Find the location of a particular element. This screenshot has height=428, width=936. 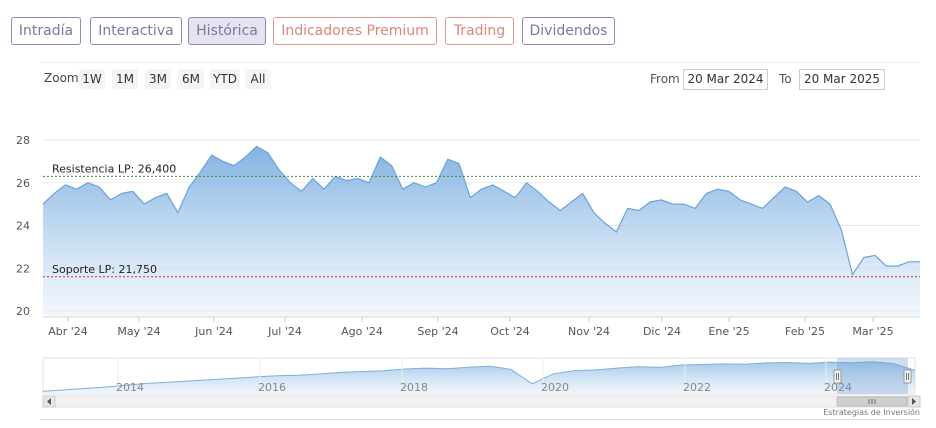

to-label: To is located at coordinates (785, 79).